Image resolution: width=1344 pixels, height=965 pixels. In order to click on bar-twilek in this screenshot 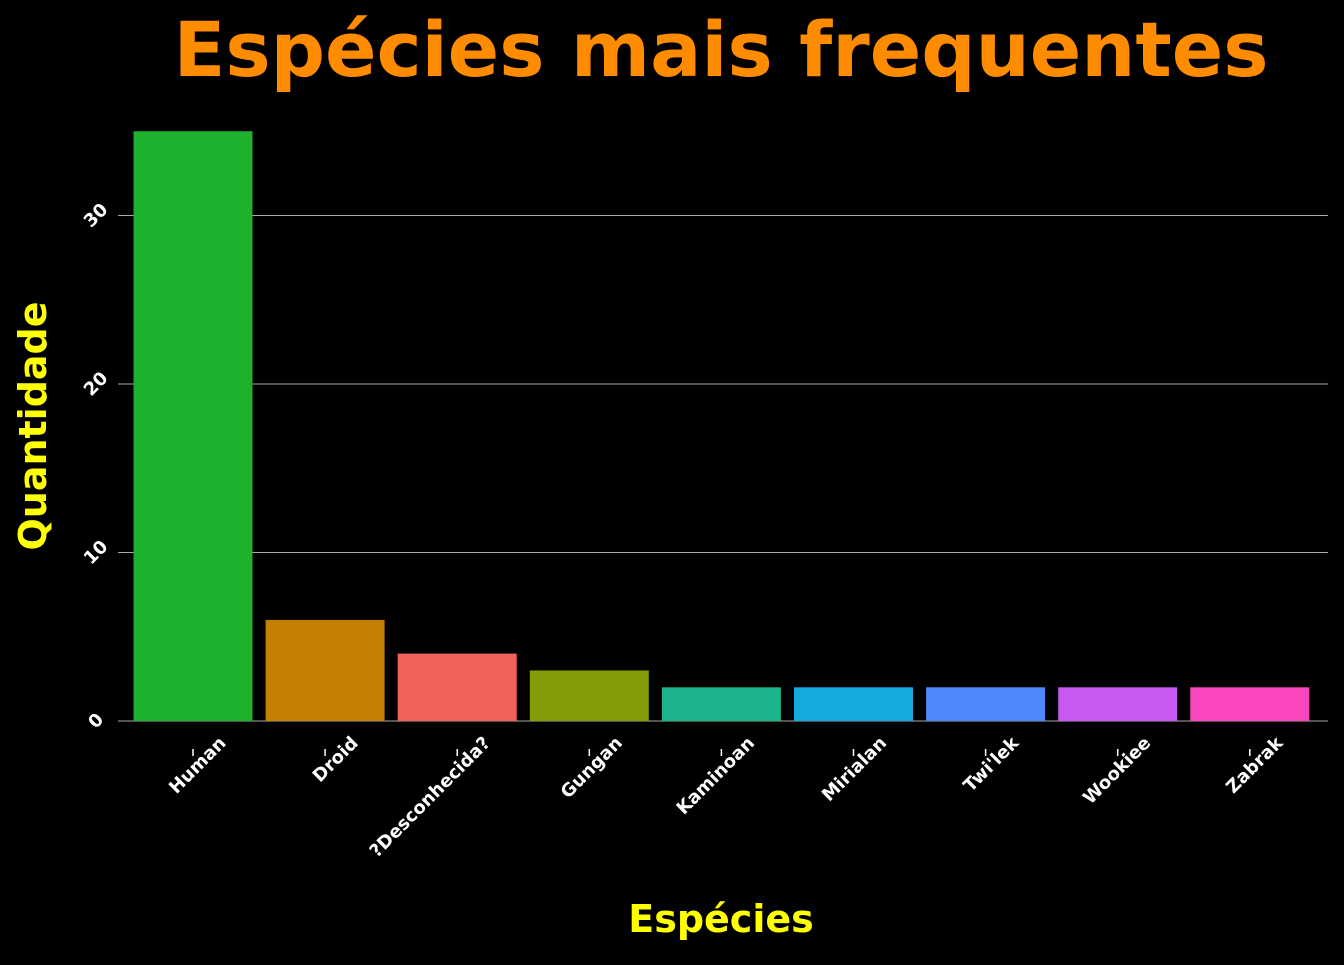, I will do `click(986, 704)`.